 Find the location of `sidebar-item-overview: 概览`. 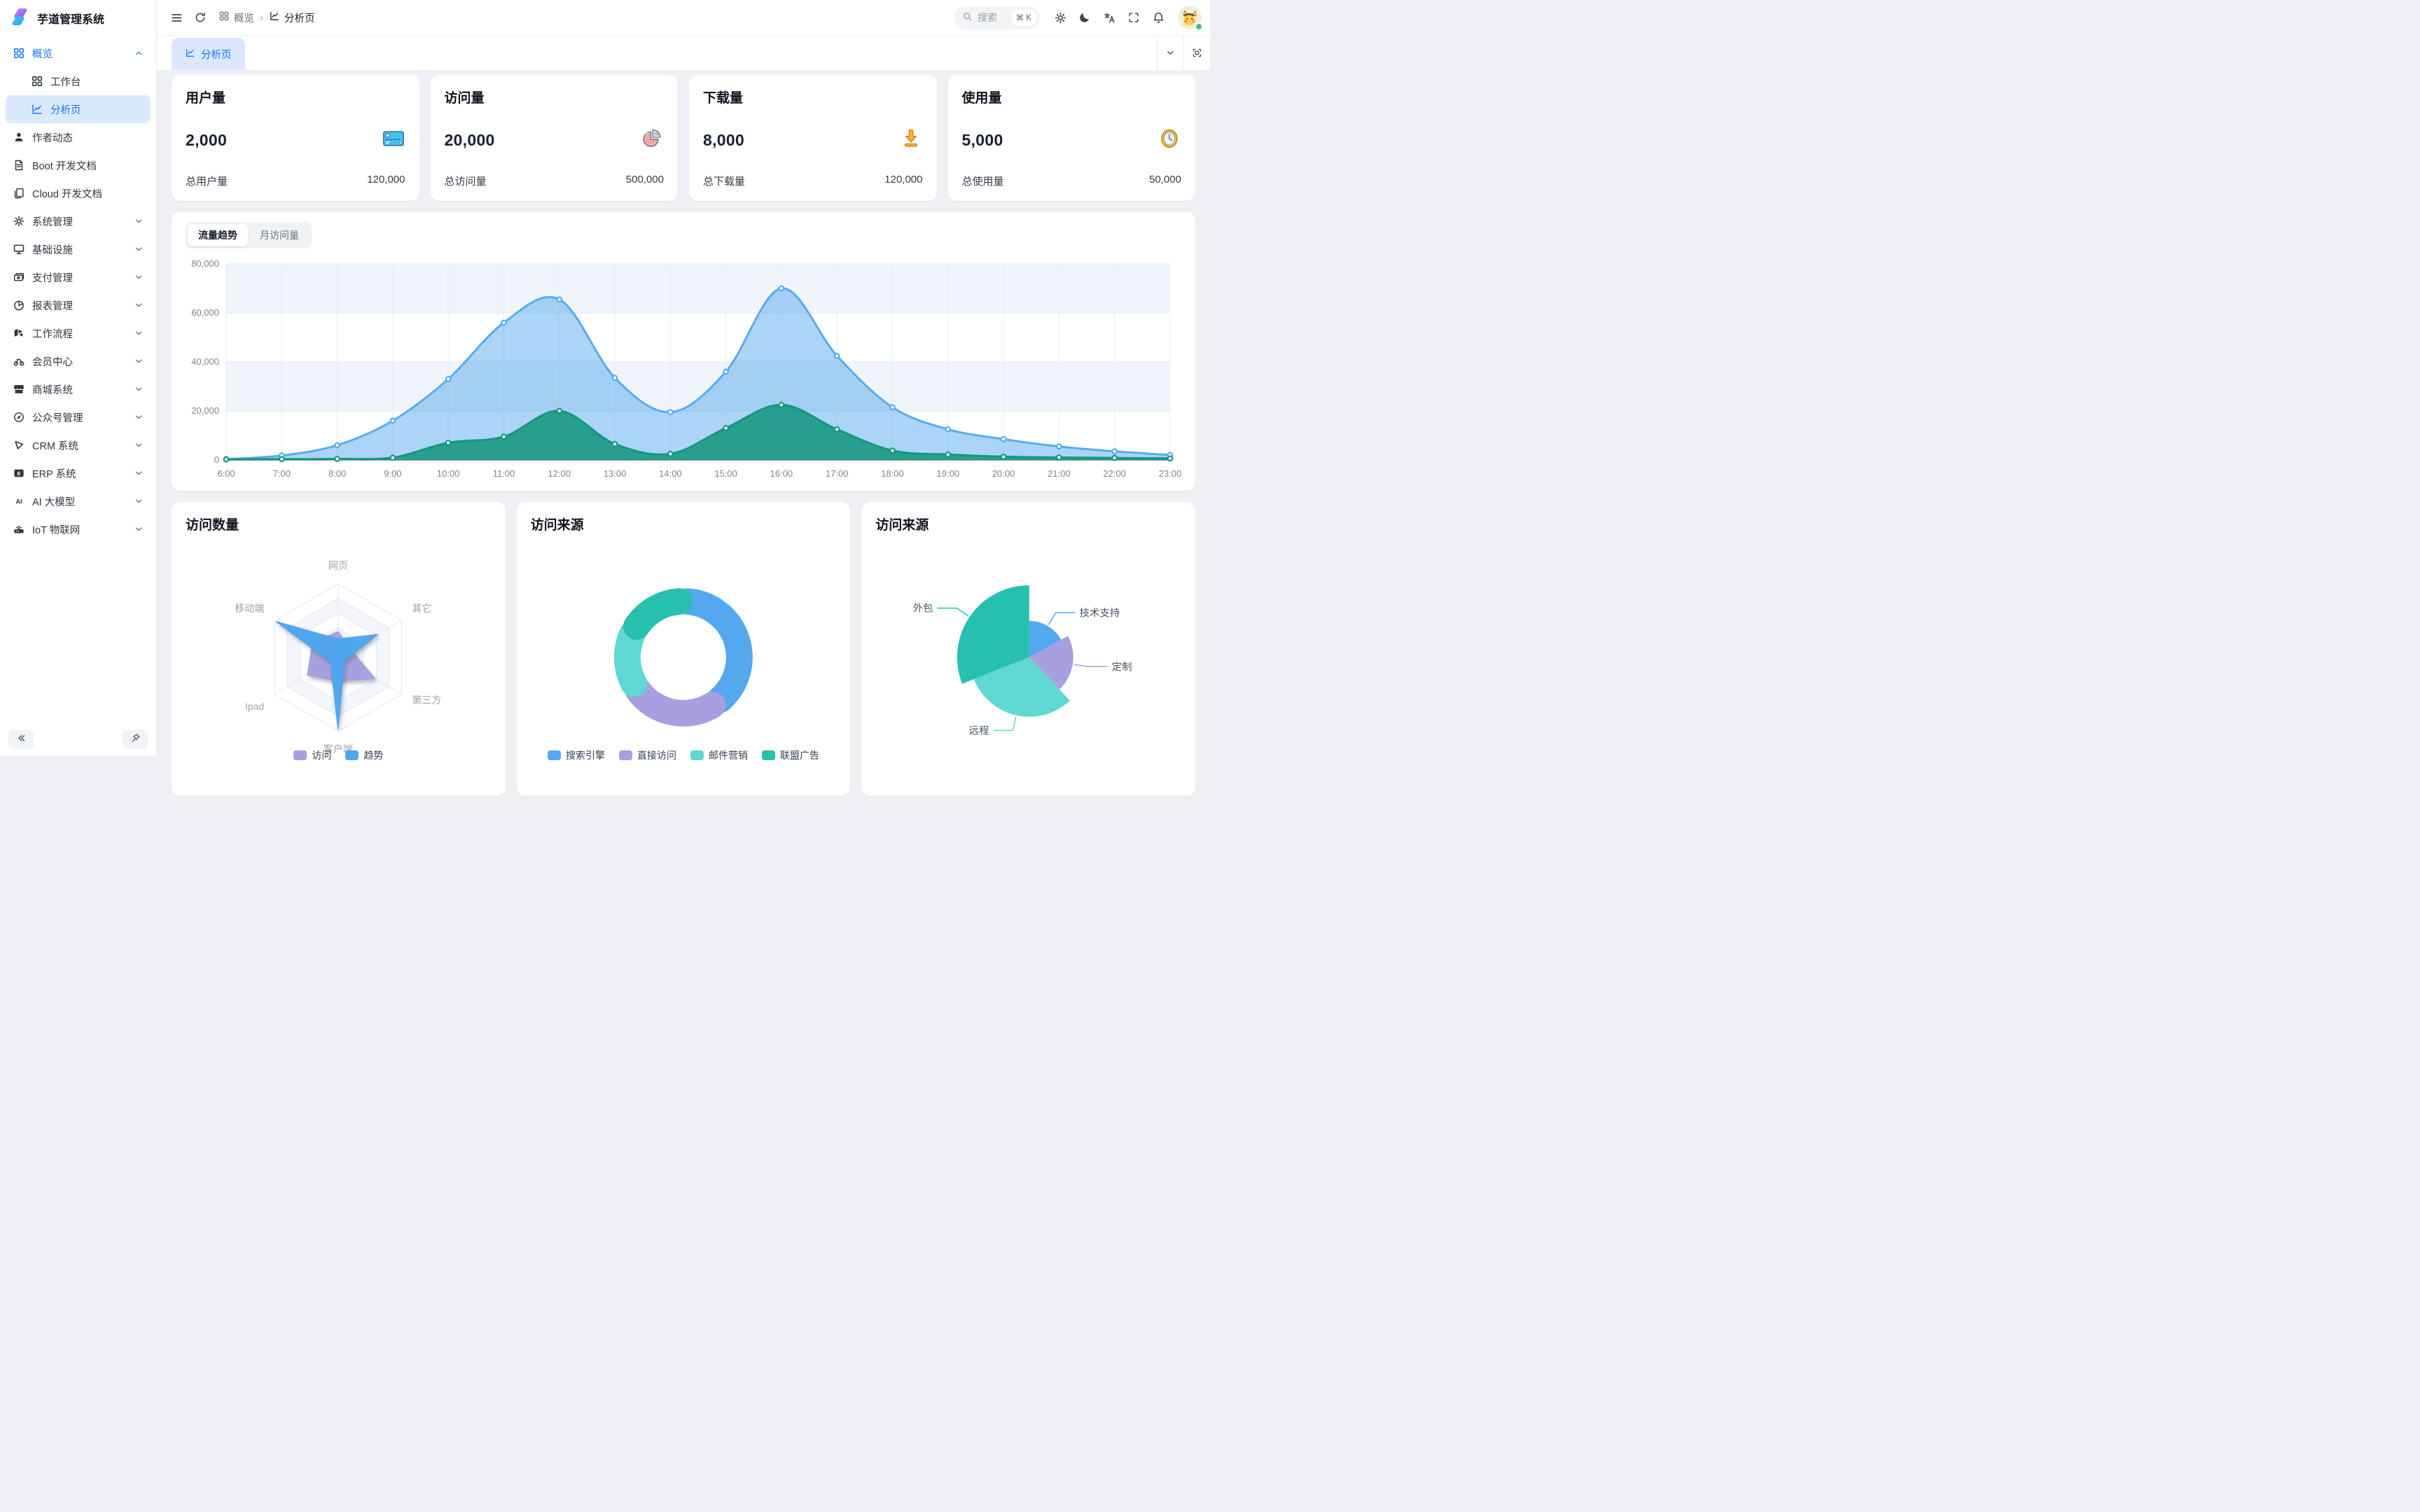

sidebar-item-overview: 概览 is located at coordinates (78, 53).